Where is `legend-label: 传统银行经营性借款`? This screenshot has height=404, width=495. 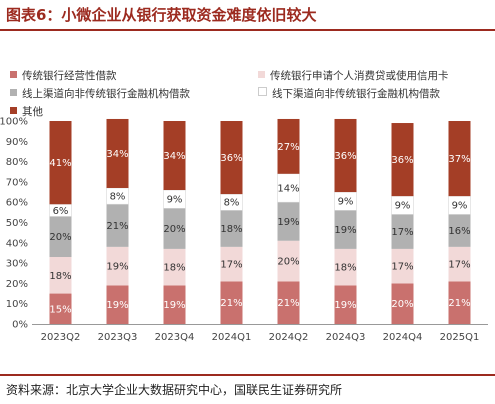
legend-label: 传统银行经营性借款 is located at coordinates (69, 76).